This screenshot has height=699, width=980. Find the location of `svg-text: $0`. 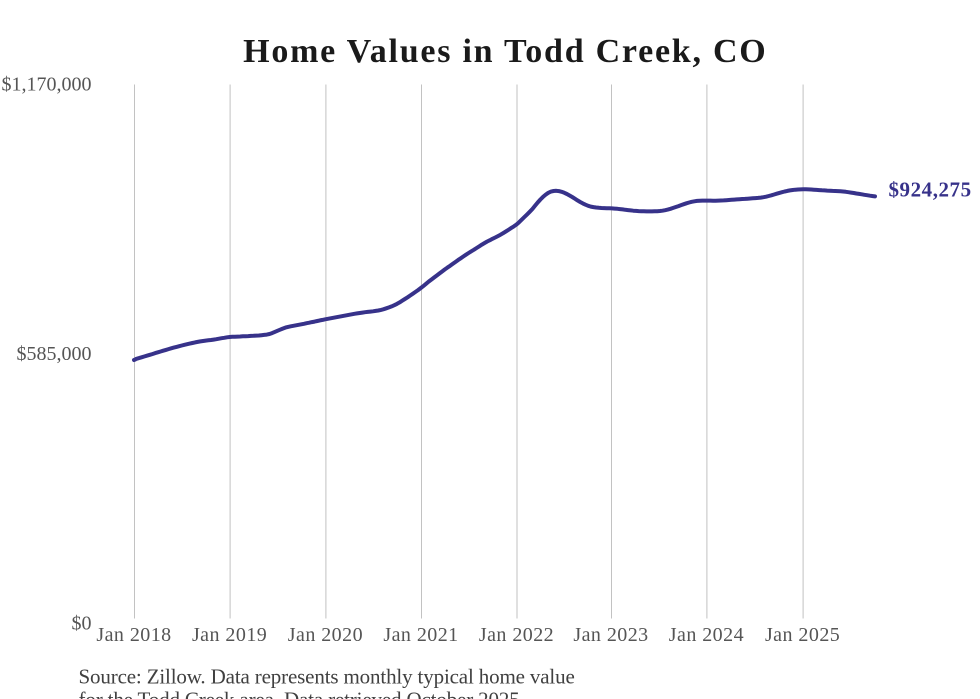

svg-text: $0 is located at coordinates (82, 624).